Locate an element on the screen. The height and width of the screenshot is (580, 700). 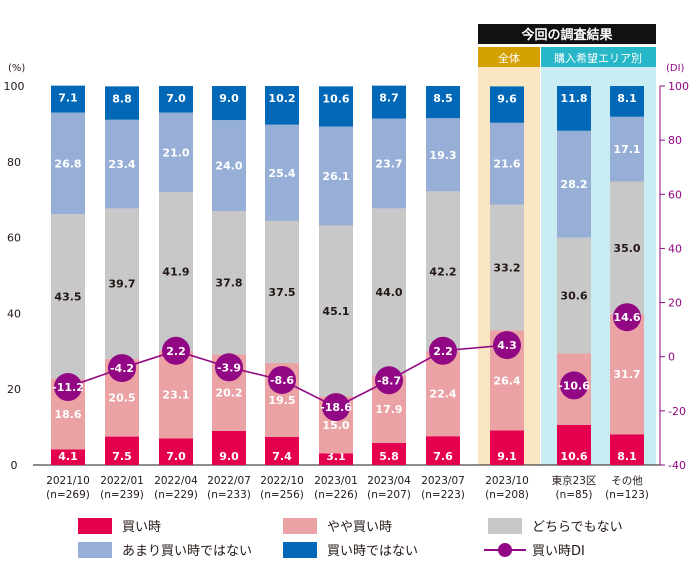
bar-value-label: 41.9 is located at coordinates (175, 272).